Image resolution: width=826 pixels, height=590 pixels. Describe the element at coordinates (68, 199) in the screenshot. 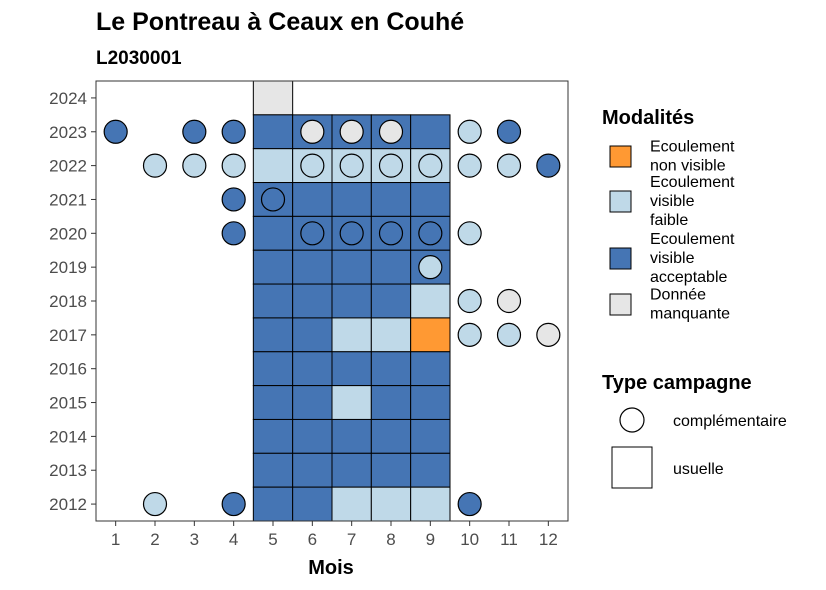

I see `y-tick-label-2021: 2021` at that location.